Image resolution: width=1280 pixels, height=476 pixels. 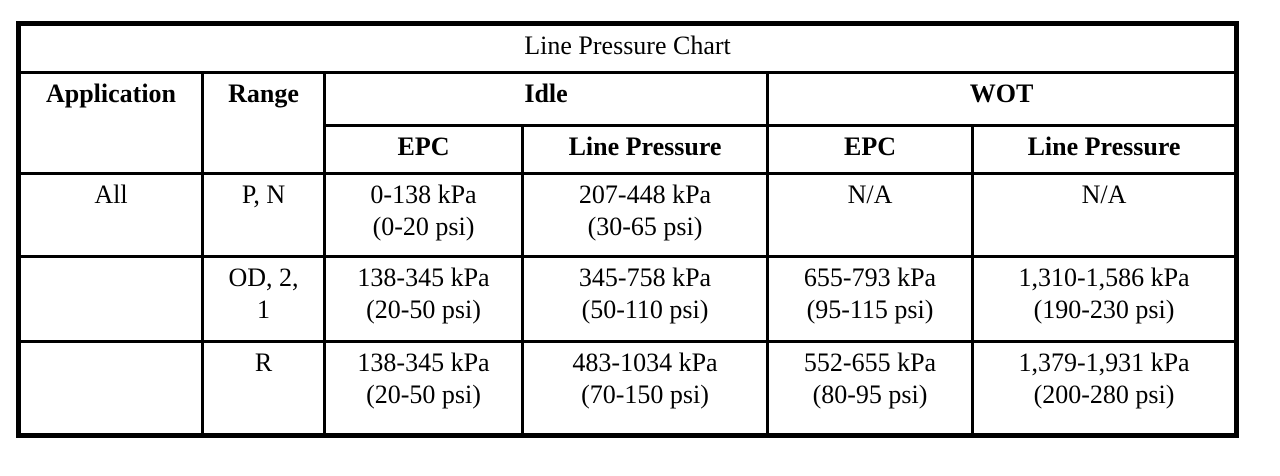 I want to click on cell-wot-epc: 552-655 kPa (80-95 psi), so click(x=870, y=388).